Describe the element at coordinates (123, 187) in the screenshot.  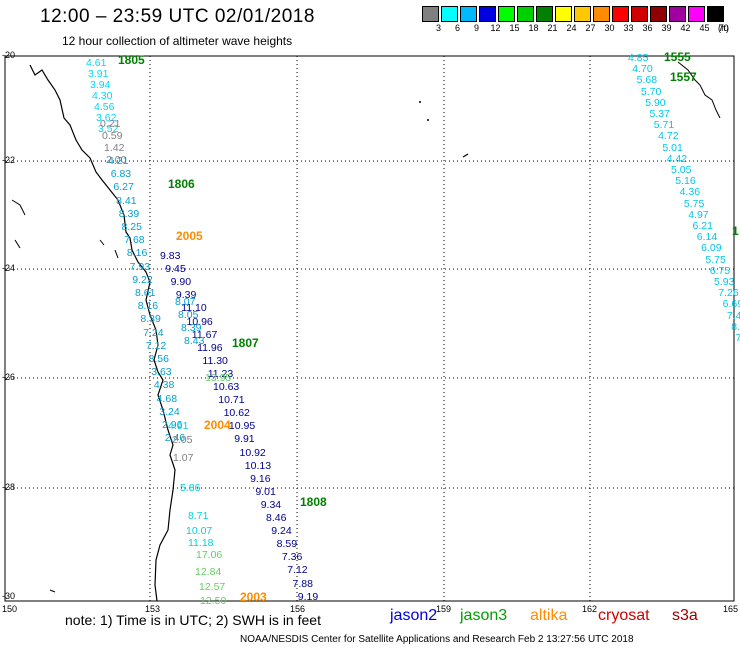
I see `wave-height-value: 6.27` at that location.